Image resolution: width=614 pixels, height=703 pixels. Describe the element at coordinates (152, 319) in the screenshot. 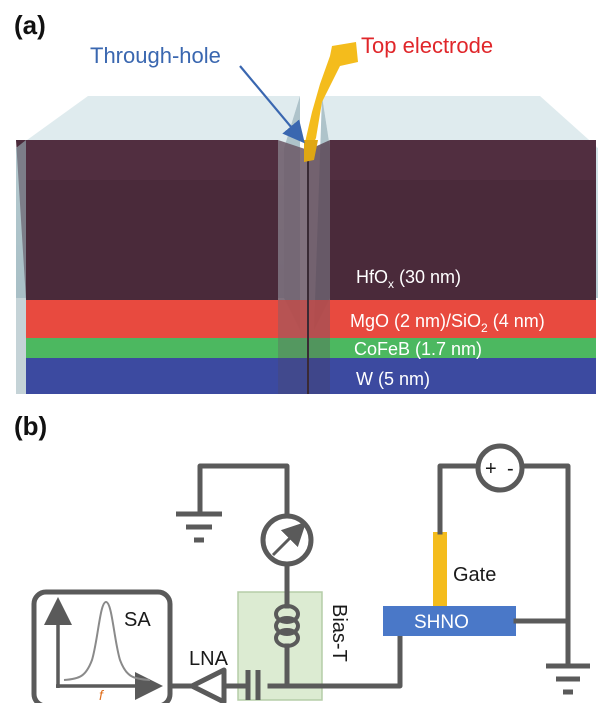

I see `left-mgo-layer` at that location.